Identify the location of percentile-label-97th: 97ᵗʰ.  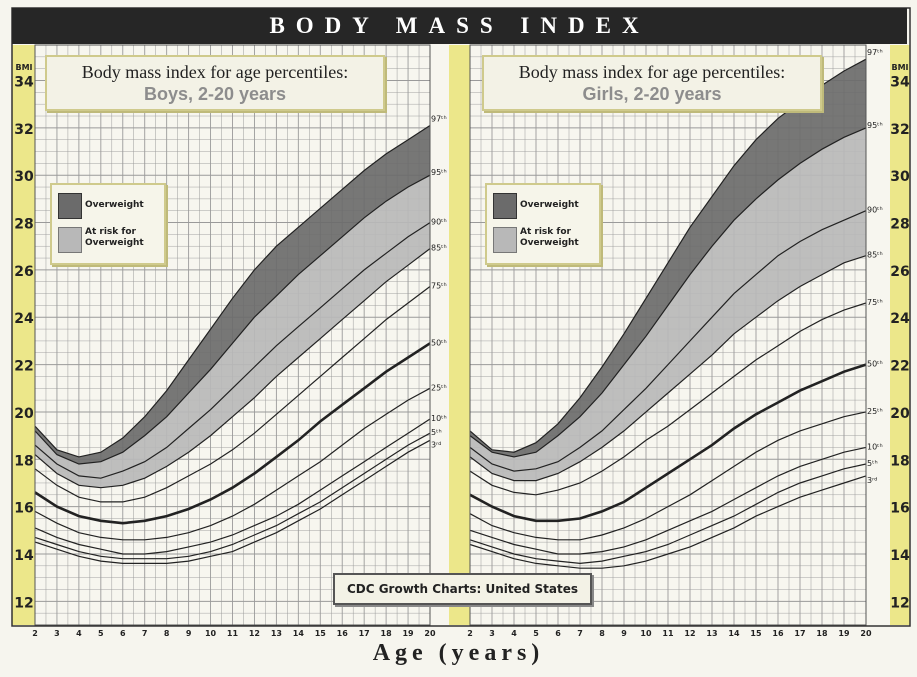
(875, 52).